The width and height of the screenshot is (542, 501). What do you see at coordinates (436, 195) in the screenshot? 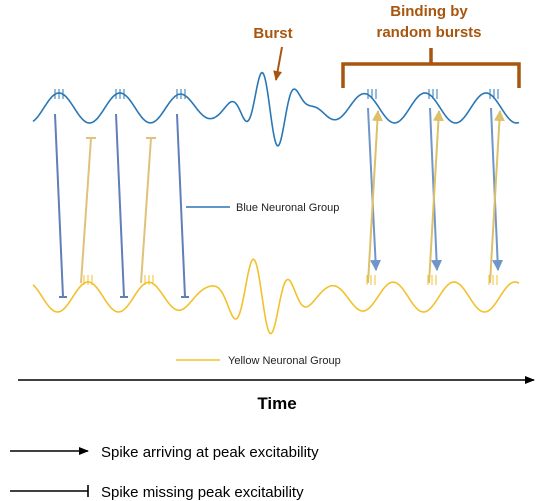
I see `binding-arrows` at bounding box center [436, 195].